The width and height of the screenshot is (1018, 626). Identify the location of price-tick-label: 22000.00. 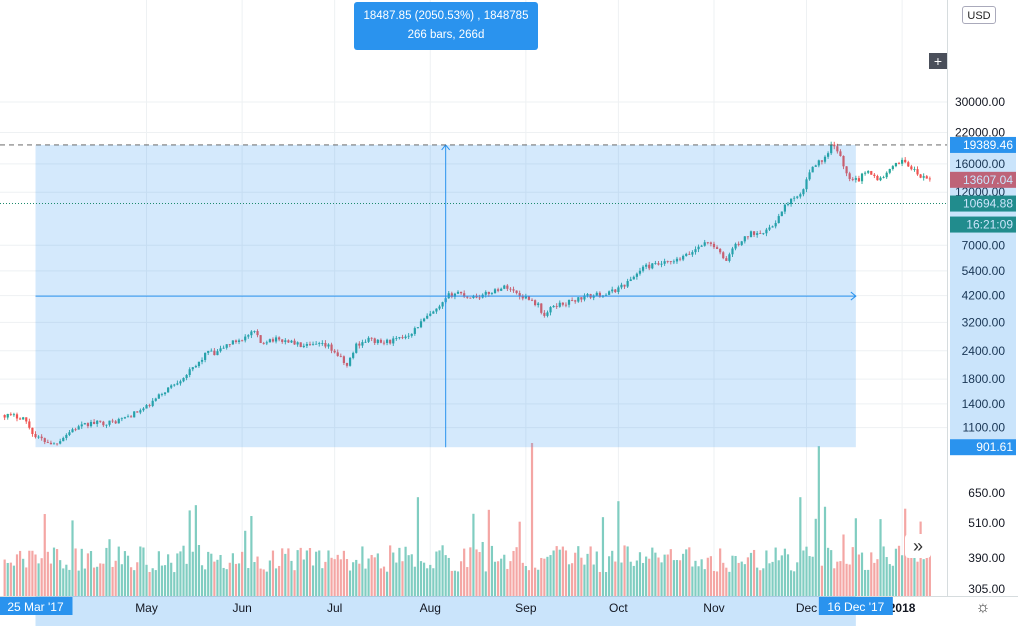
(980, 133).